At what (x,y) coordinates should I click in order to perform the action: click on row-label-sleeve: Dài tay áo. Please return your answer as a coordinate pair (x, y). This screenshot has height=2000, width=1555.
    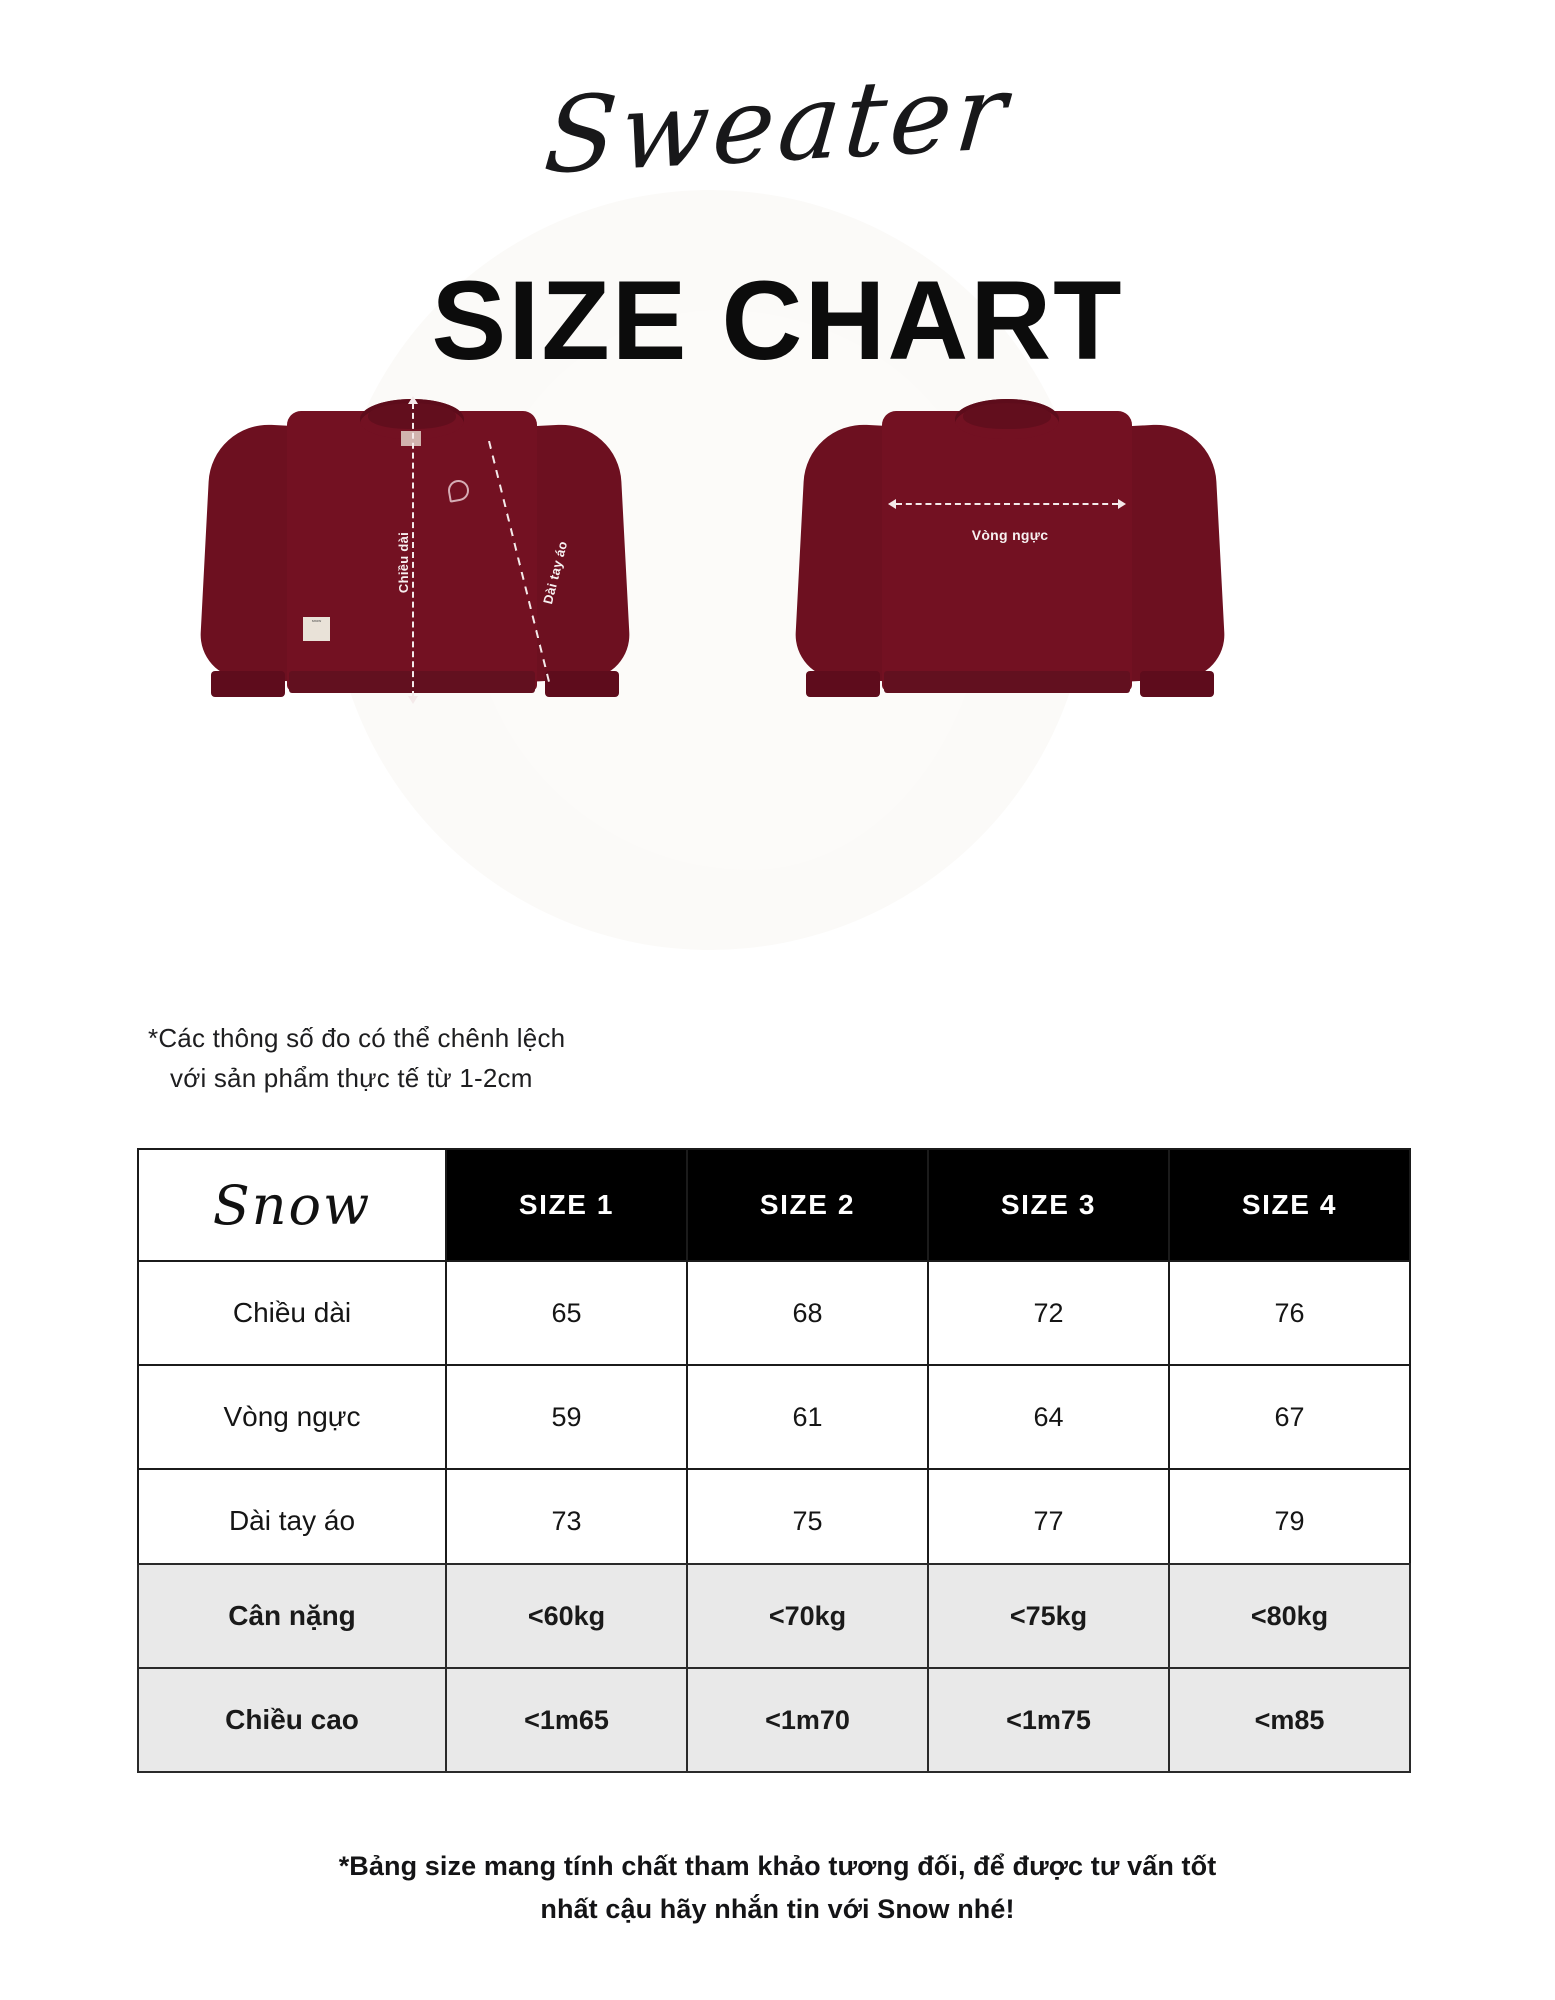
    Looking at the image, I should click on (292, 1521).